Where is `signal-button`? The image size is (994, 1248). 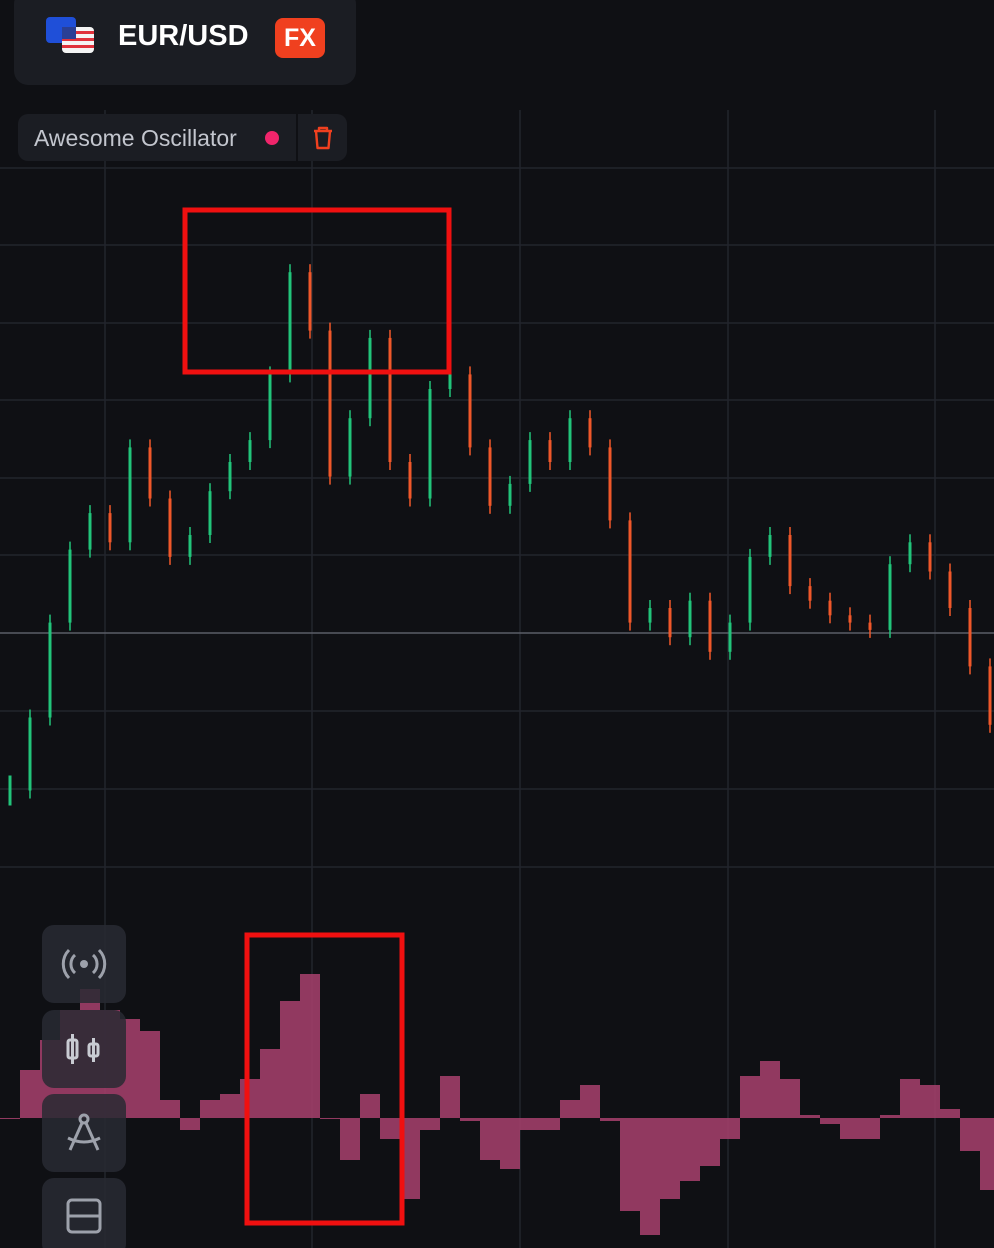
signal-button is located at coordinates (84, 964).